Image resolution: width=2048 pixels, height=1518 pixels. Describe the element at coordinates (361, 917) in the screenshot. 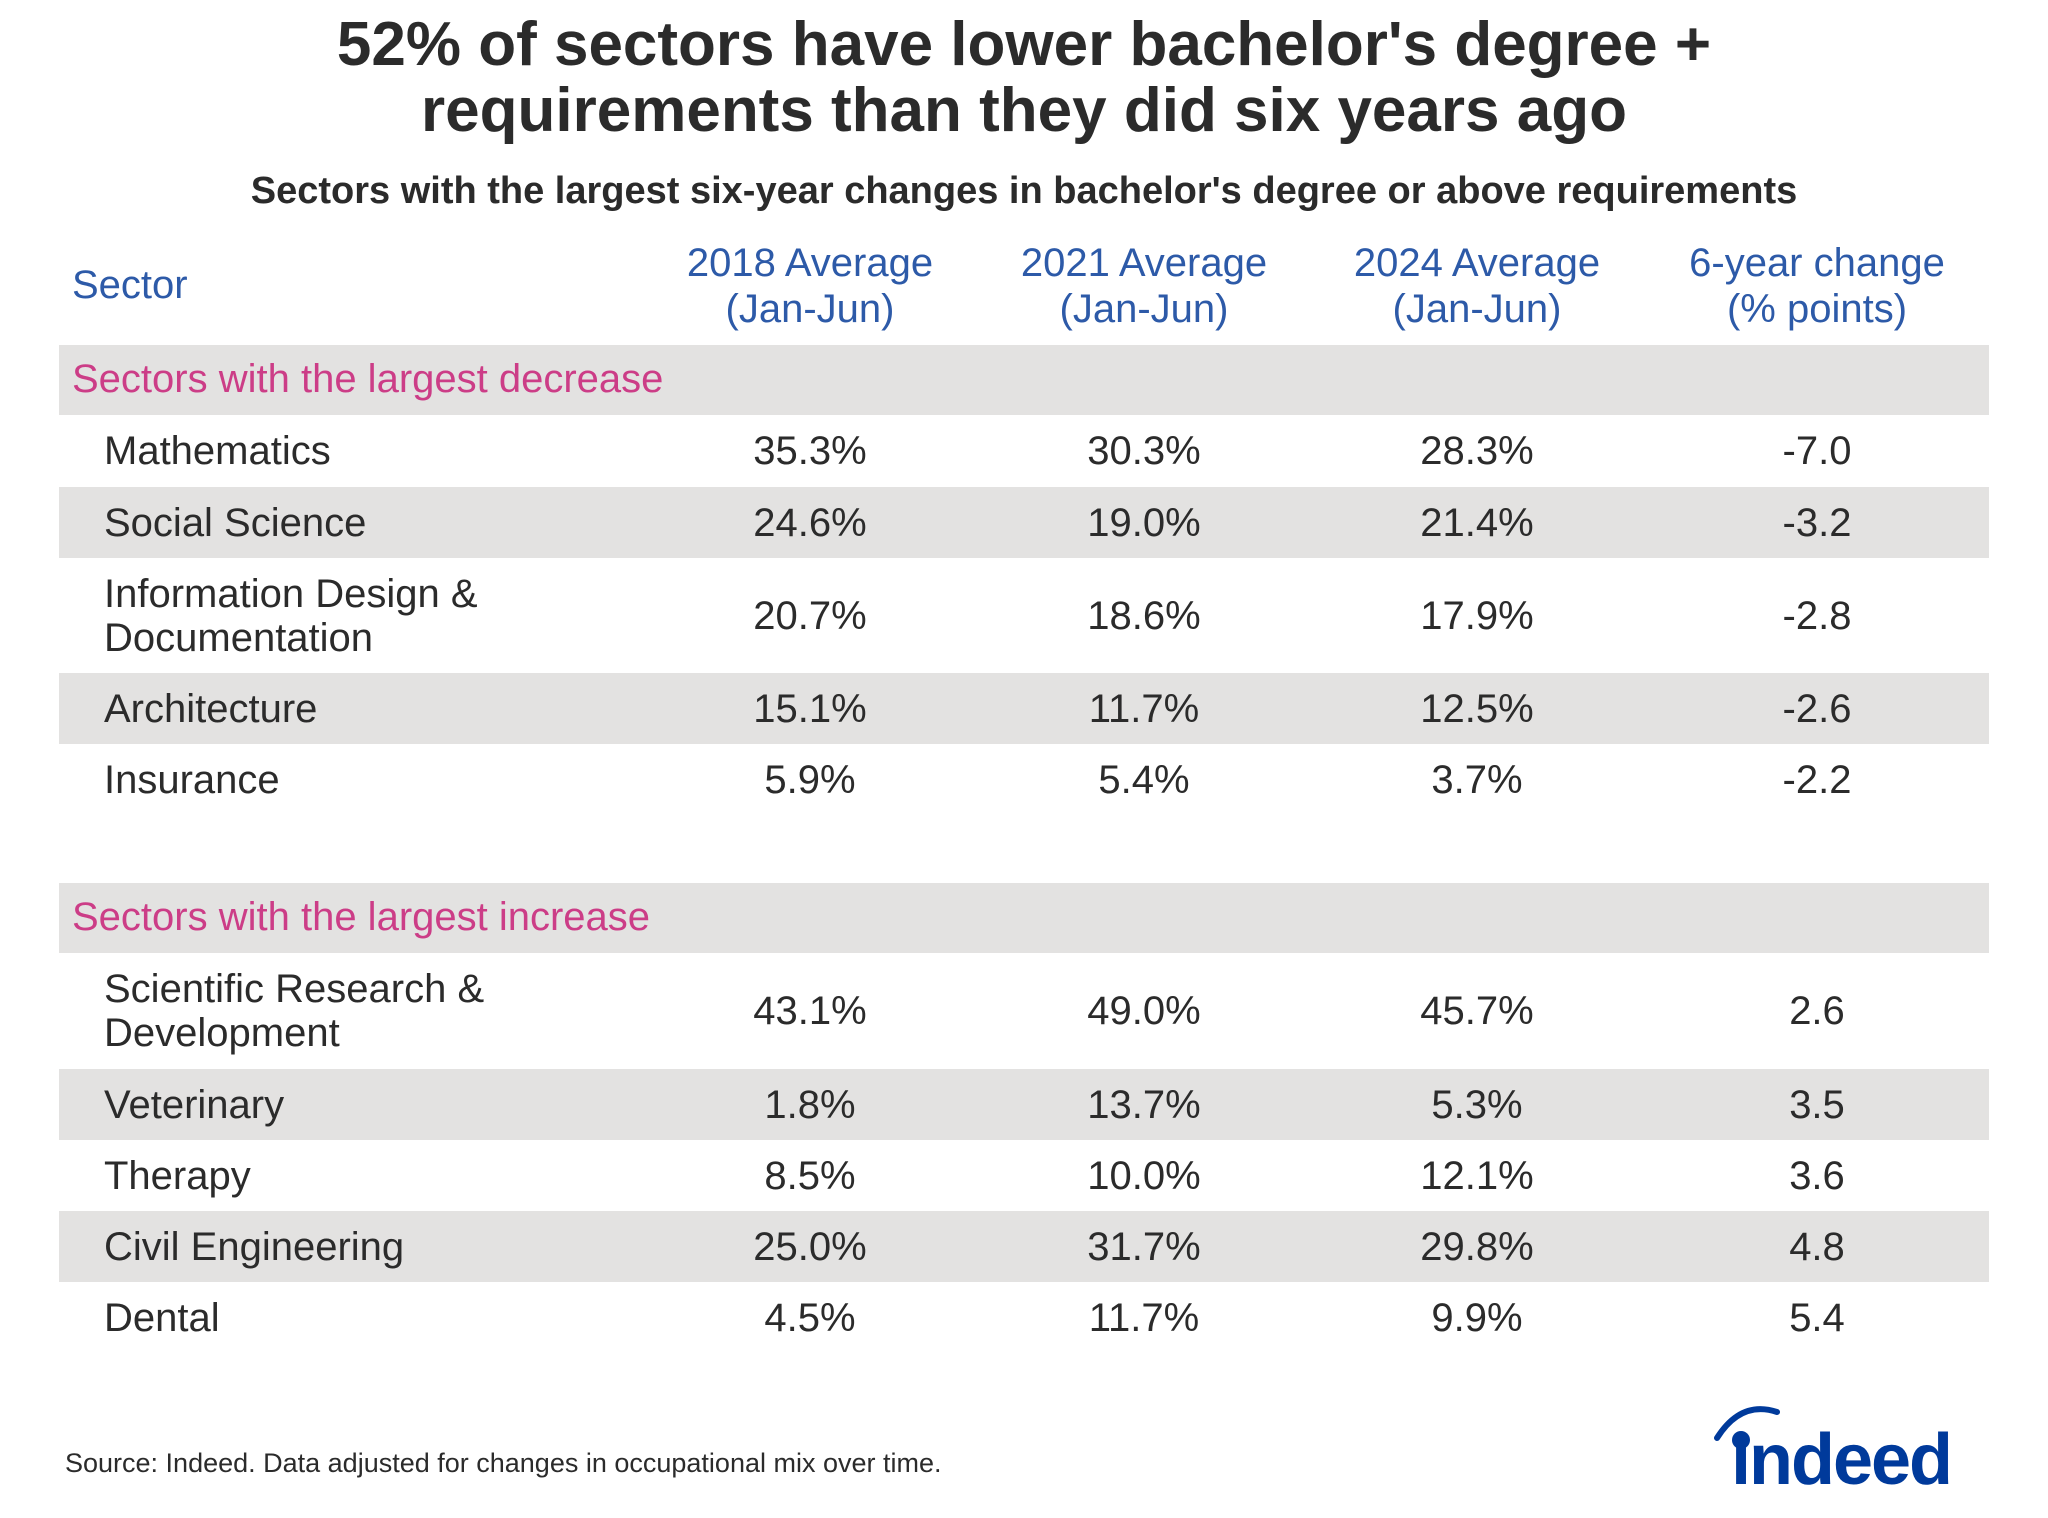

I see `group-label: Sectors with the largest increase` at that location.